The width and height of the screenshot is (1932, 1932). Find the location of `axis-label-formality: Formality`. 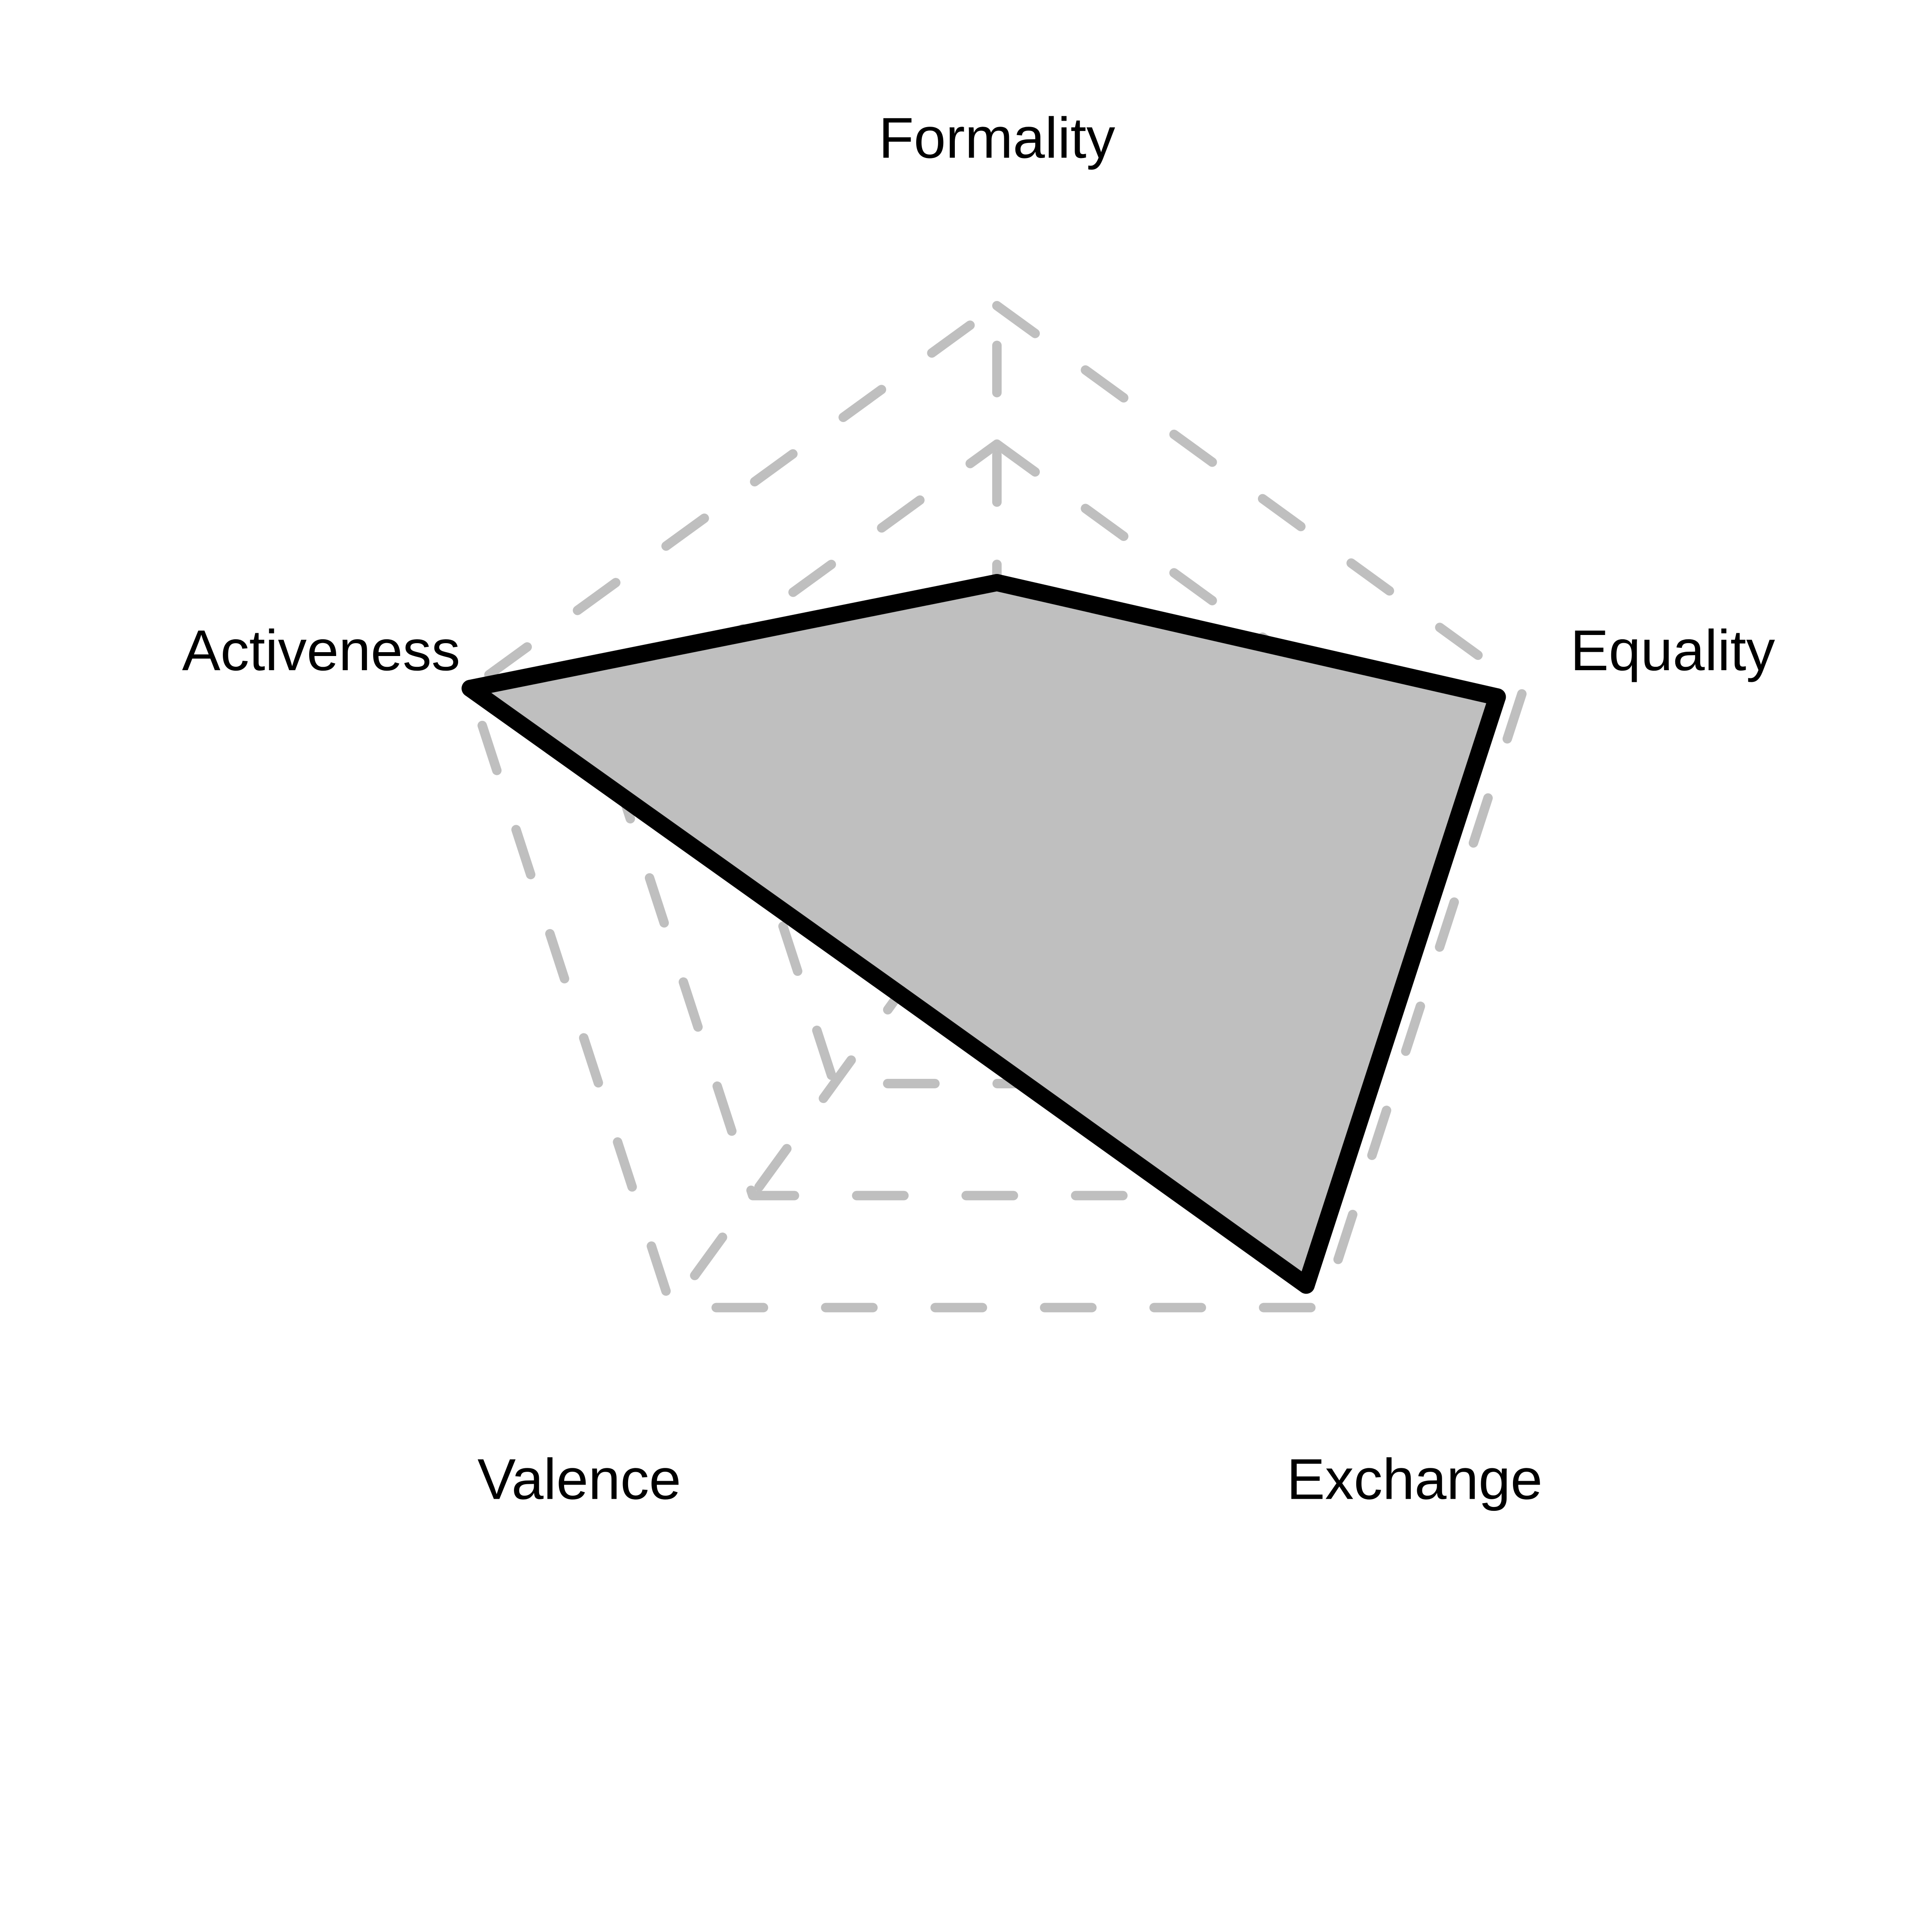

axis-label-formality: Formality is located at coordinates (997, 138).